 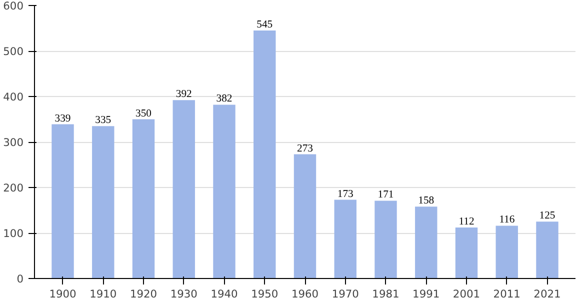 I want to click on data-label: 158, so click(x=426, y=201).